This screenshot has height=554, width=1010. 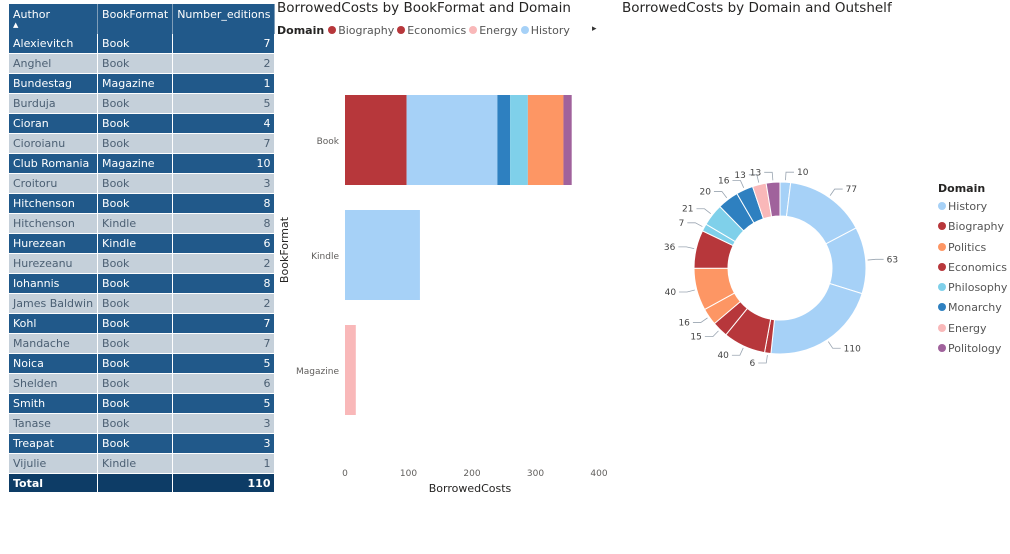 I want to click on column-header-author: Author ▲, so click(x=54, y=19).